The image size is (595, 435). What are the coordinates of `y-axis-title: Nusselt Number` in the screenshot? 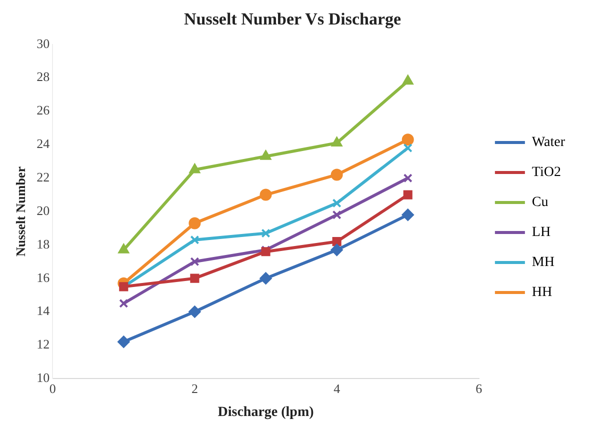 It's located at (20, 211).